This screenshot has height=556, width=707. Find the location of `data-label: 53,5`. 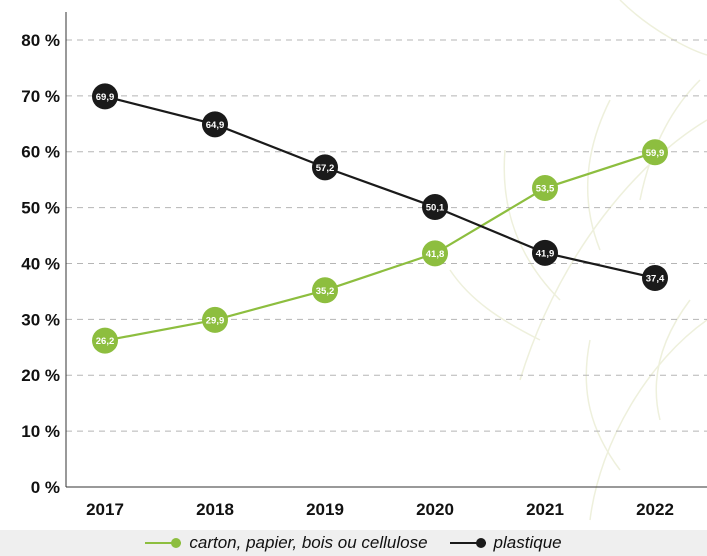

data-label: 53,5 is located at coordinates (545, 189).